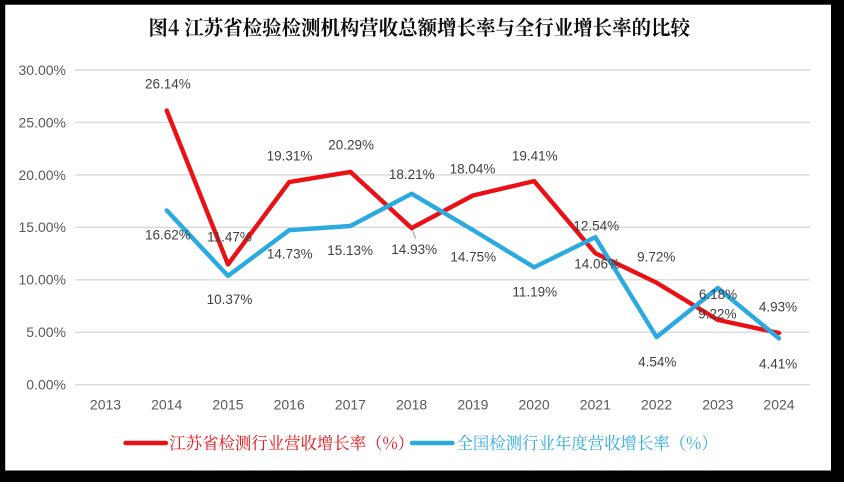 The width and height of the screenshot is (844, 487). Describe the element at coordinates (230, 299) in the screenshot. I see `svg-text: 10.37%` at that location.